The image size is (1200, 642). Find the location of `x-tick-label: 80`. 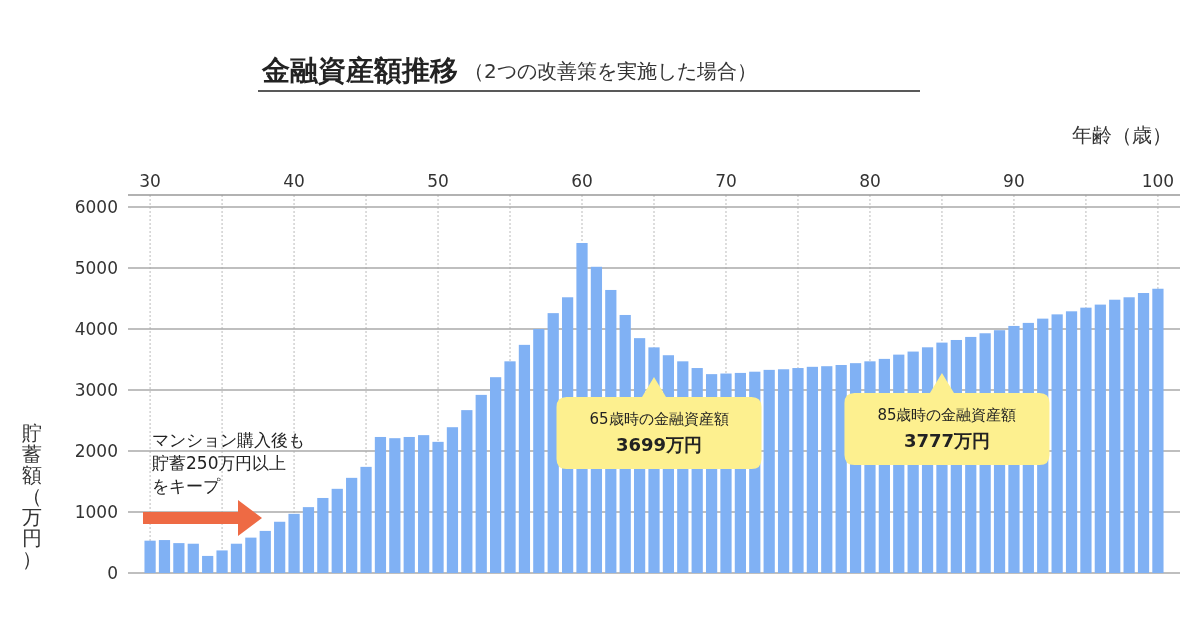

x-tick-label: 80 is located at coordinates (870, 181).